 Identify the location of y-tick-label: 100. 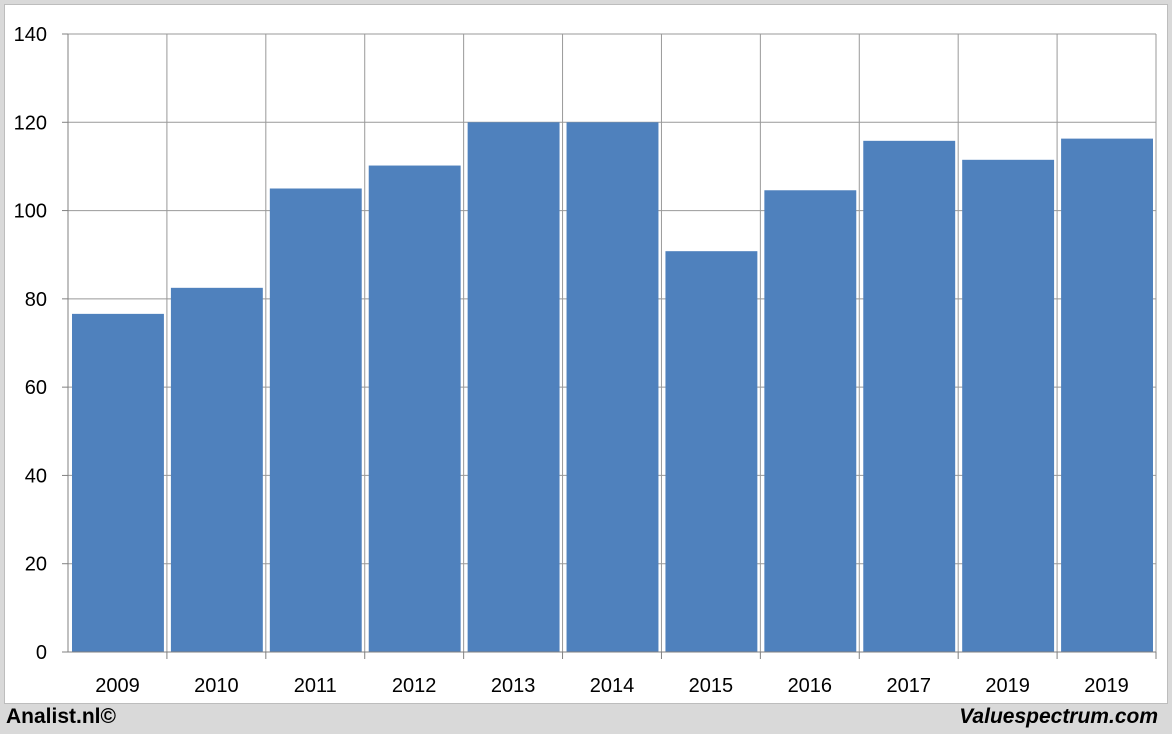
(30, 212).